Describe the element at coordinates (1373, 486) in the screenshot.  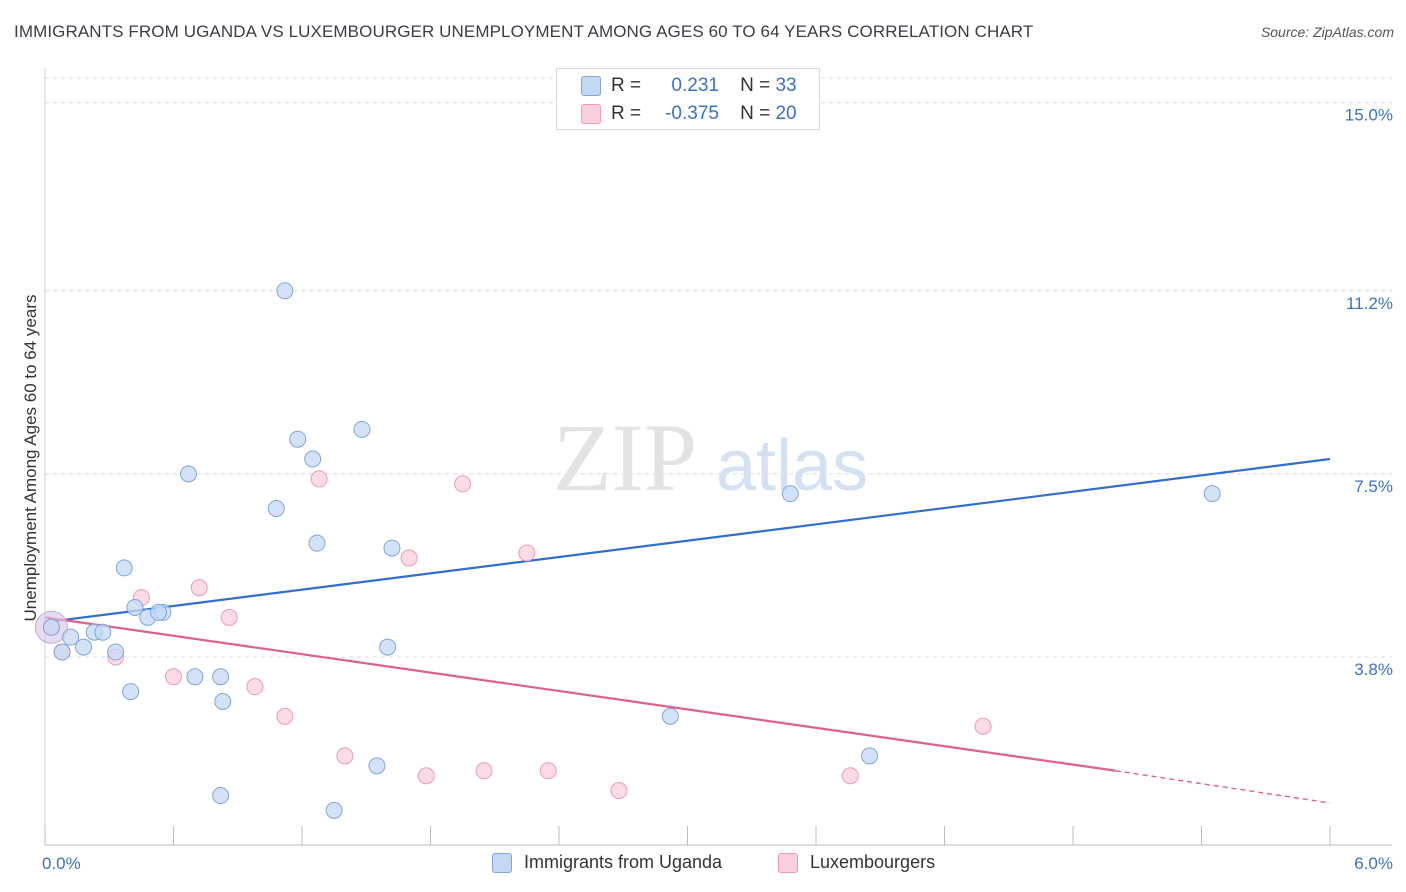
I see `y-tick-label: 7.5%` at that location.